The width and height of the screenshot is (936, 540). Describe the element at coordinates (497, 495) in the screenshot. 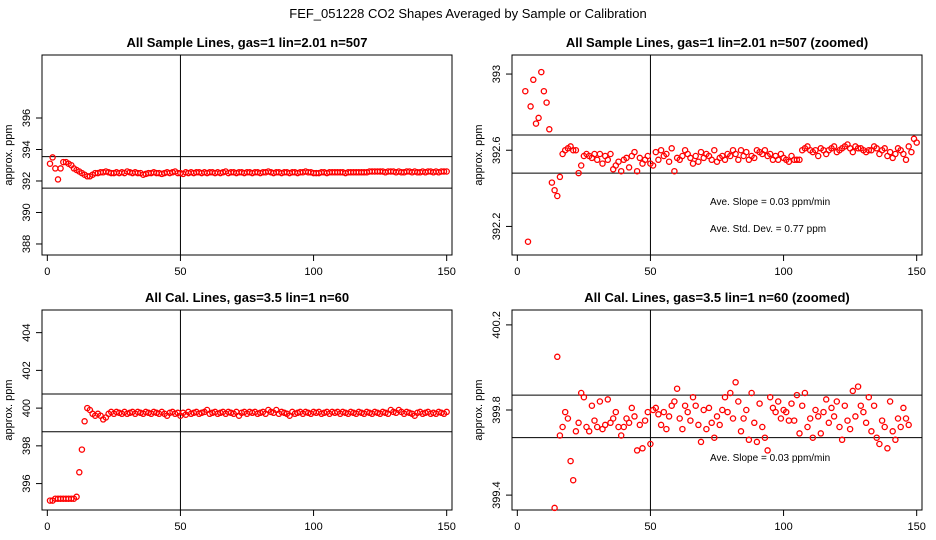

I see `y-tick-label: 399.4` at that location.